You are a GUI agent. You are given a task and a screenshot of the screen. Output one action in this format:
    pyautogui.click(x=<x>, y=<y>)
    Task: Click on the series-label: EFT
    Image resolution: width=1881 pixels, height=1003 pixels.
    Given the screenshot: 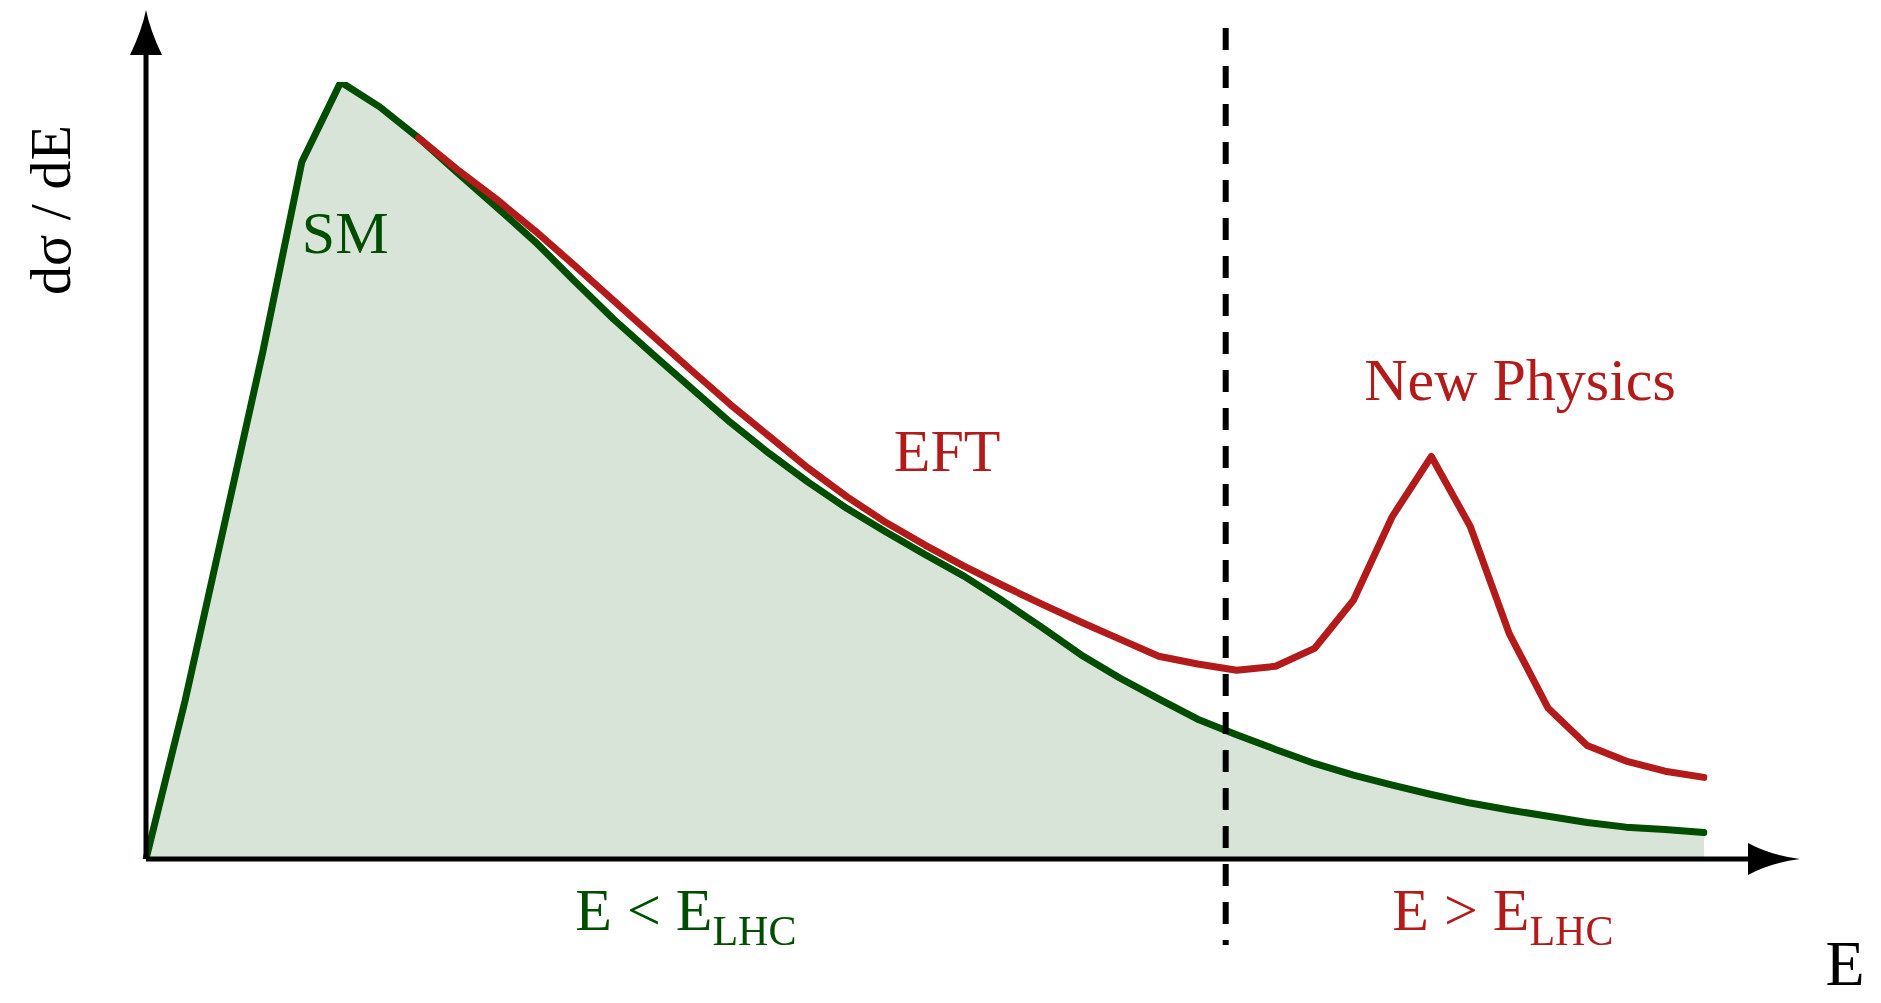 What is the action you would take?
    pyautogui.click(x=947, y=450)
    